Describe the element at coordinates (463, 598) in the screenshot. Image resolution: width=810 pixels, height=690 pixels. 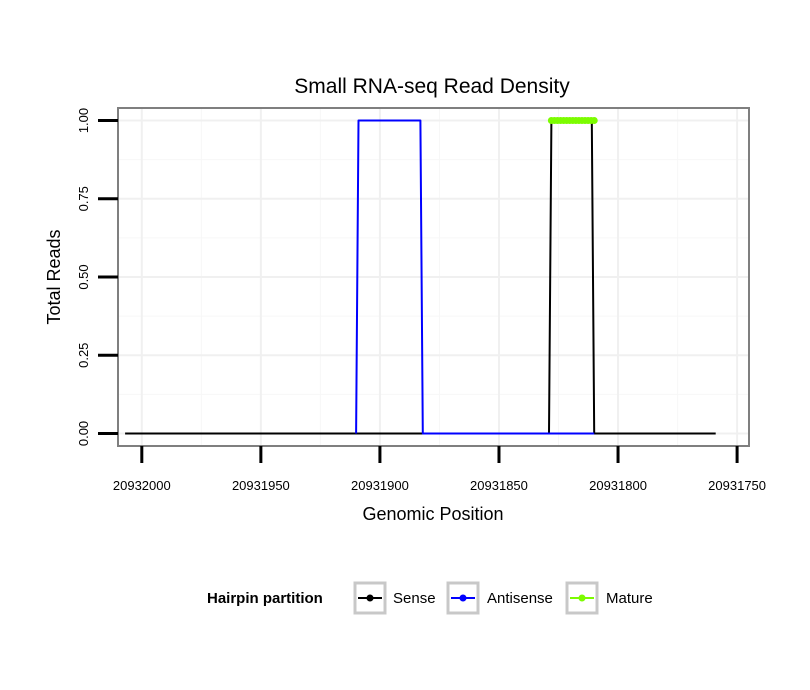
I see `legend-dot-antisense` at that location.